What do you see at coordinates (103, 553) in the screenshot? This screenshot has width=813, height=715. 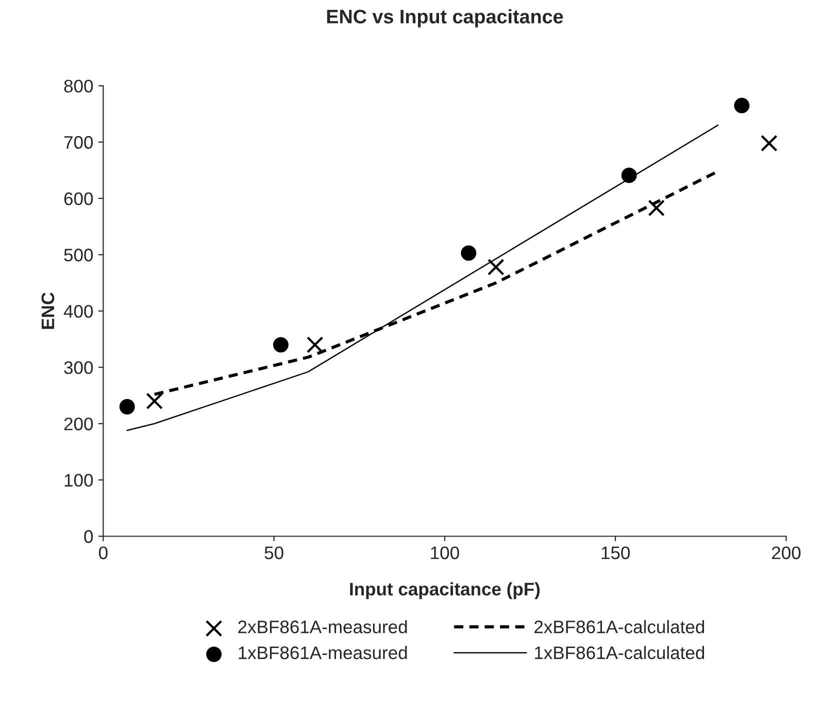 I see `x-tick-label: 0` at bounding box center [103, 553].